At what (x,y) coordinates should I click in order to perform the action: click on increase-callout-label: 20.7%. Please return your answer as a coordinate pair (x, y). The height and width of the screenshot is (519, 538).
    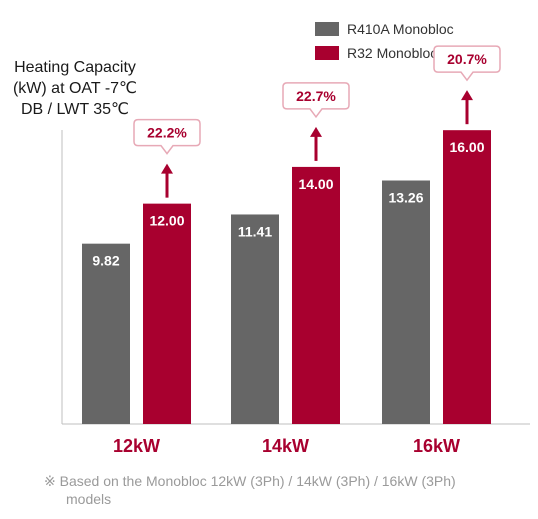
    Looking at the image, I should click on (467, 59).